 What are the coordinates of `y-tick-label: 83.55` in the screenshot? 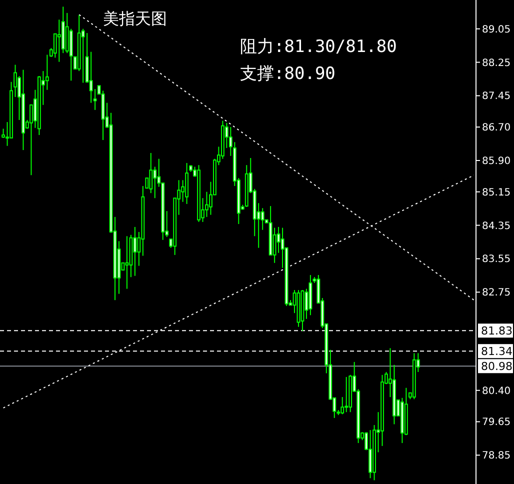 It's located at (496, 260).